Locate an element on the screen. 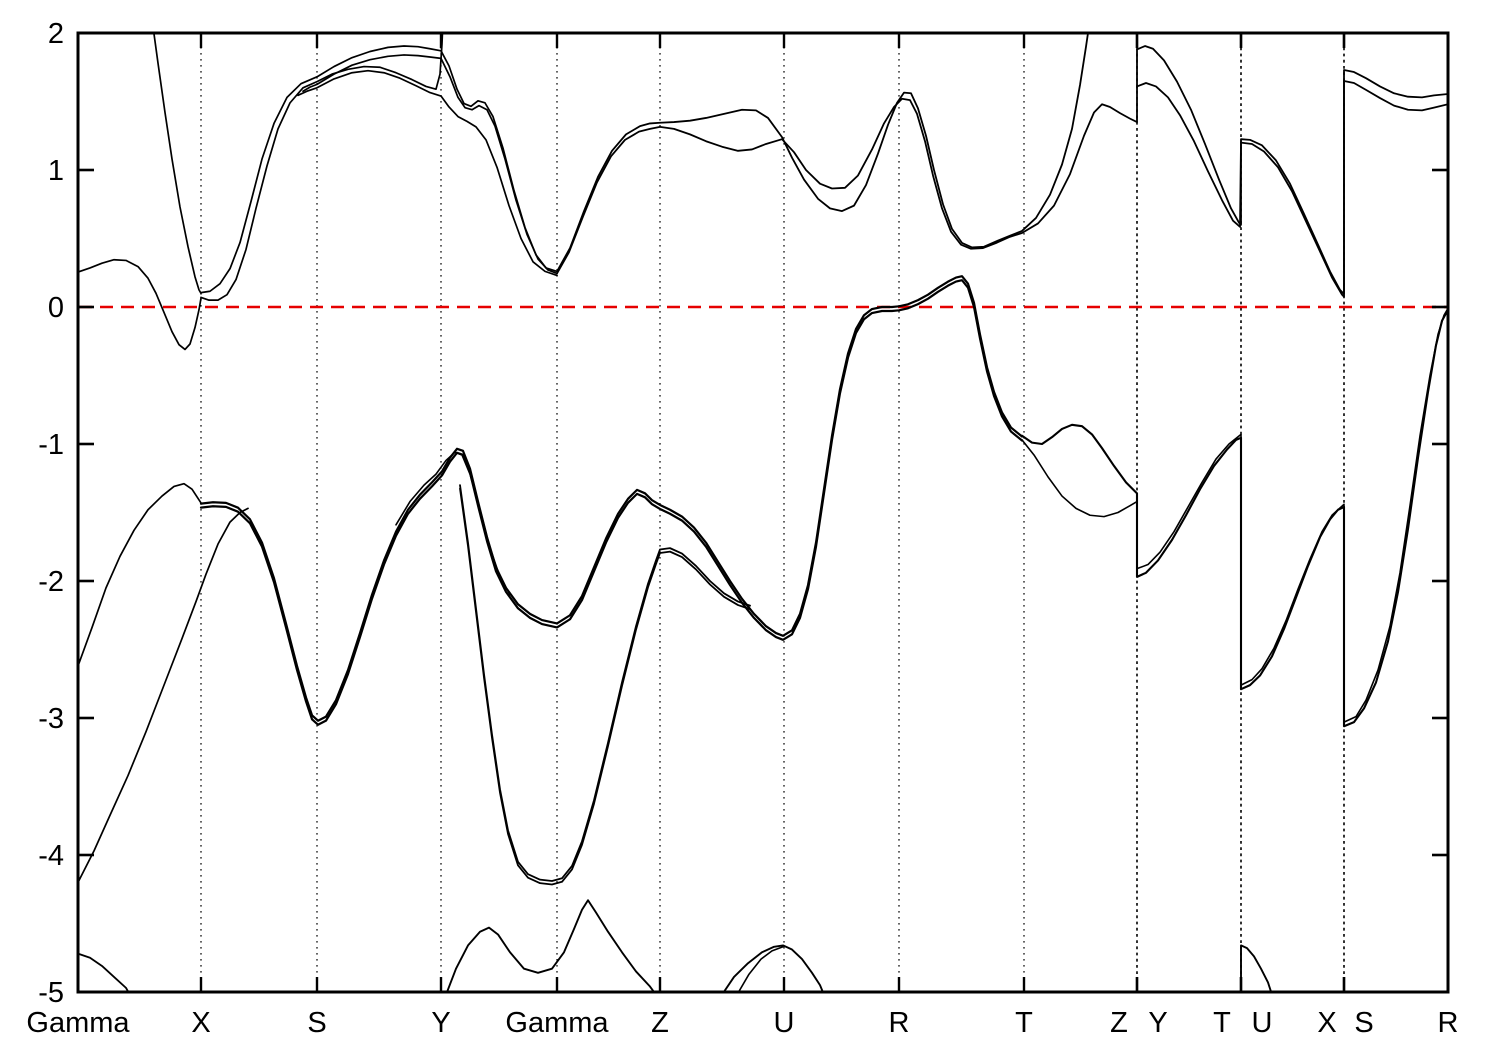 The height and width of the screenshot is (1050, 1500). y-tick-label: -5 is located at coordinates (51, 993).